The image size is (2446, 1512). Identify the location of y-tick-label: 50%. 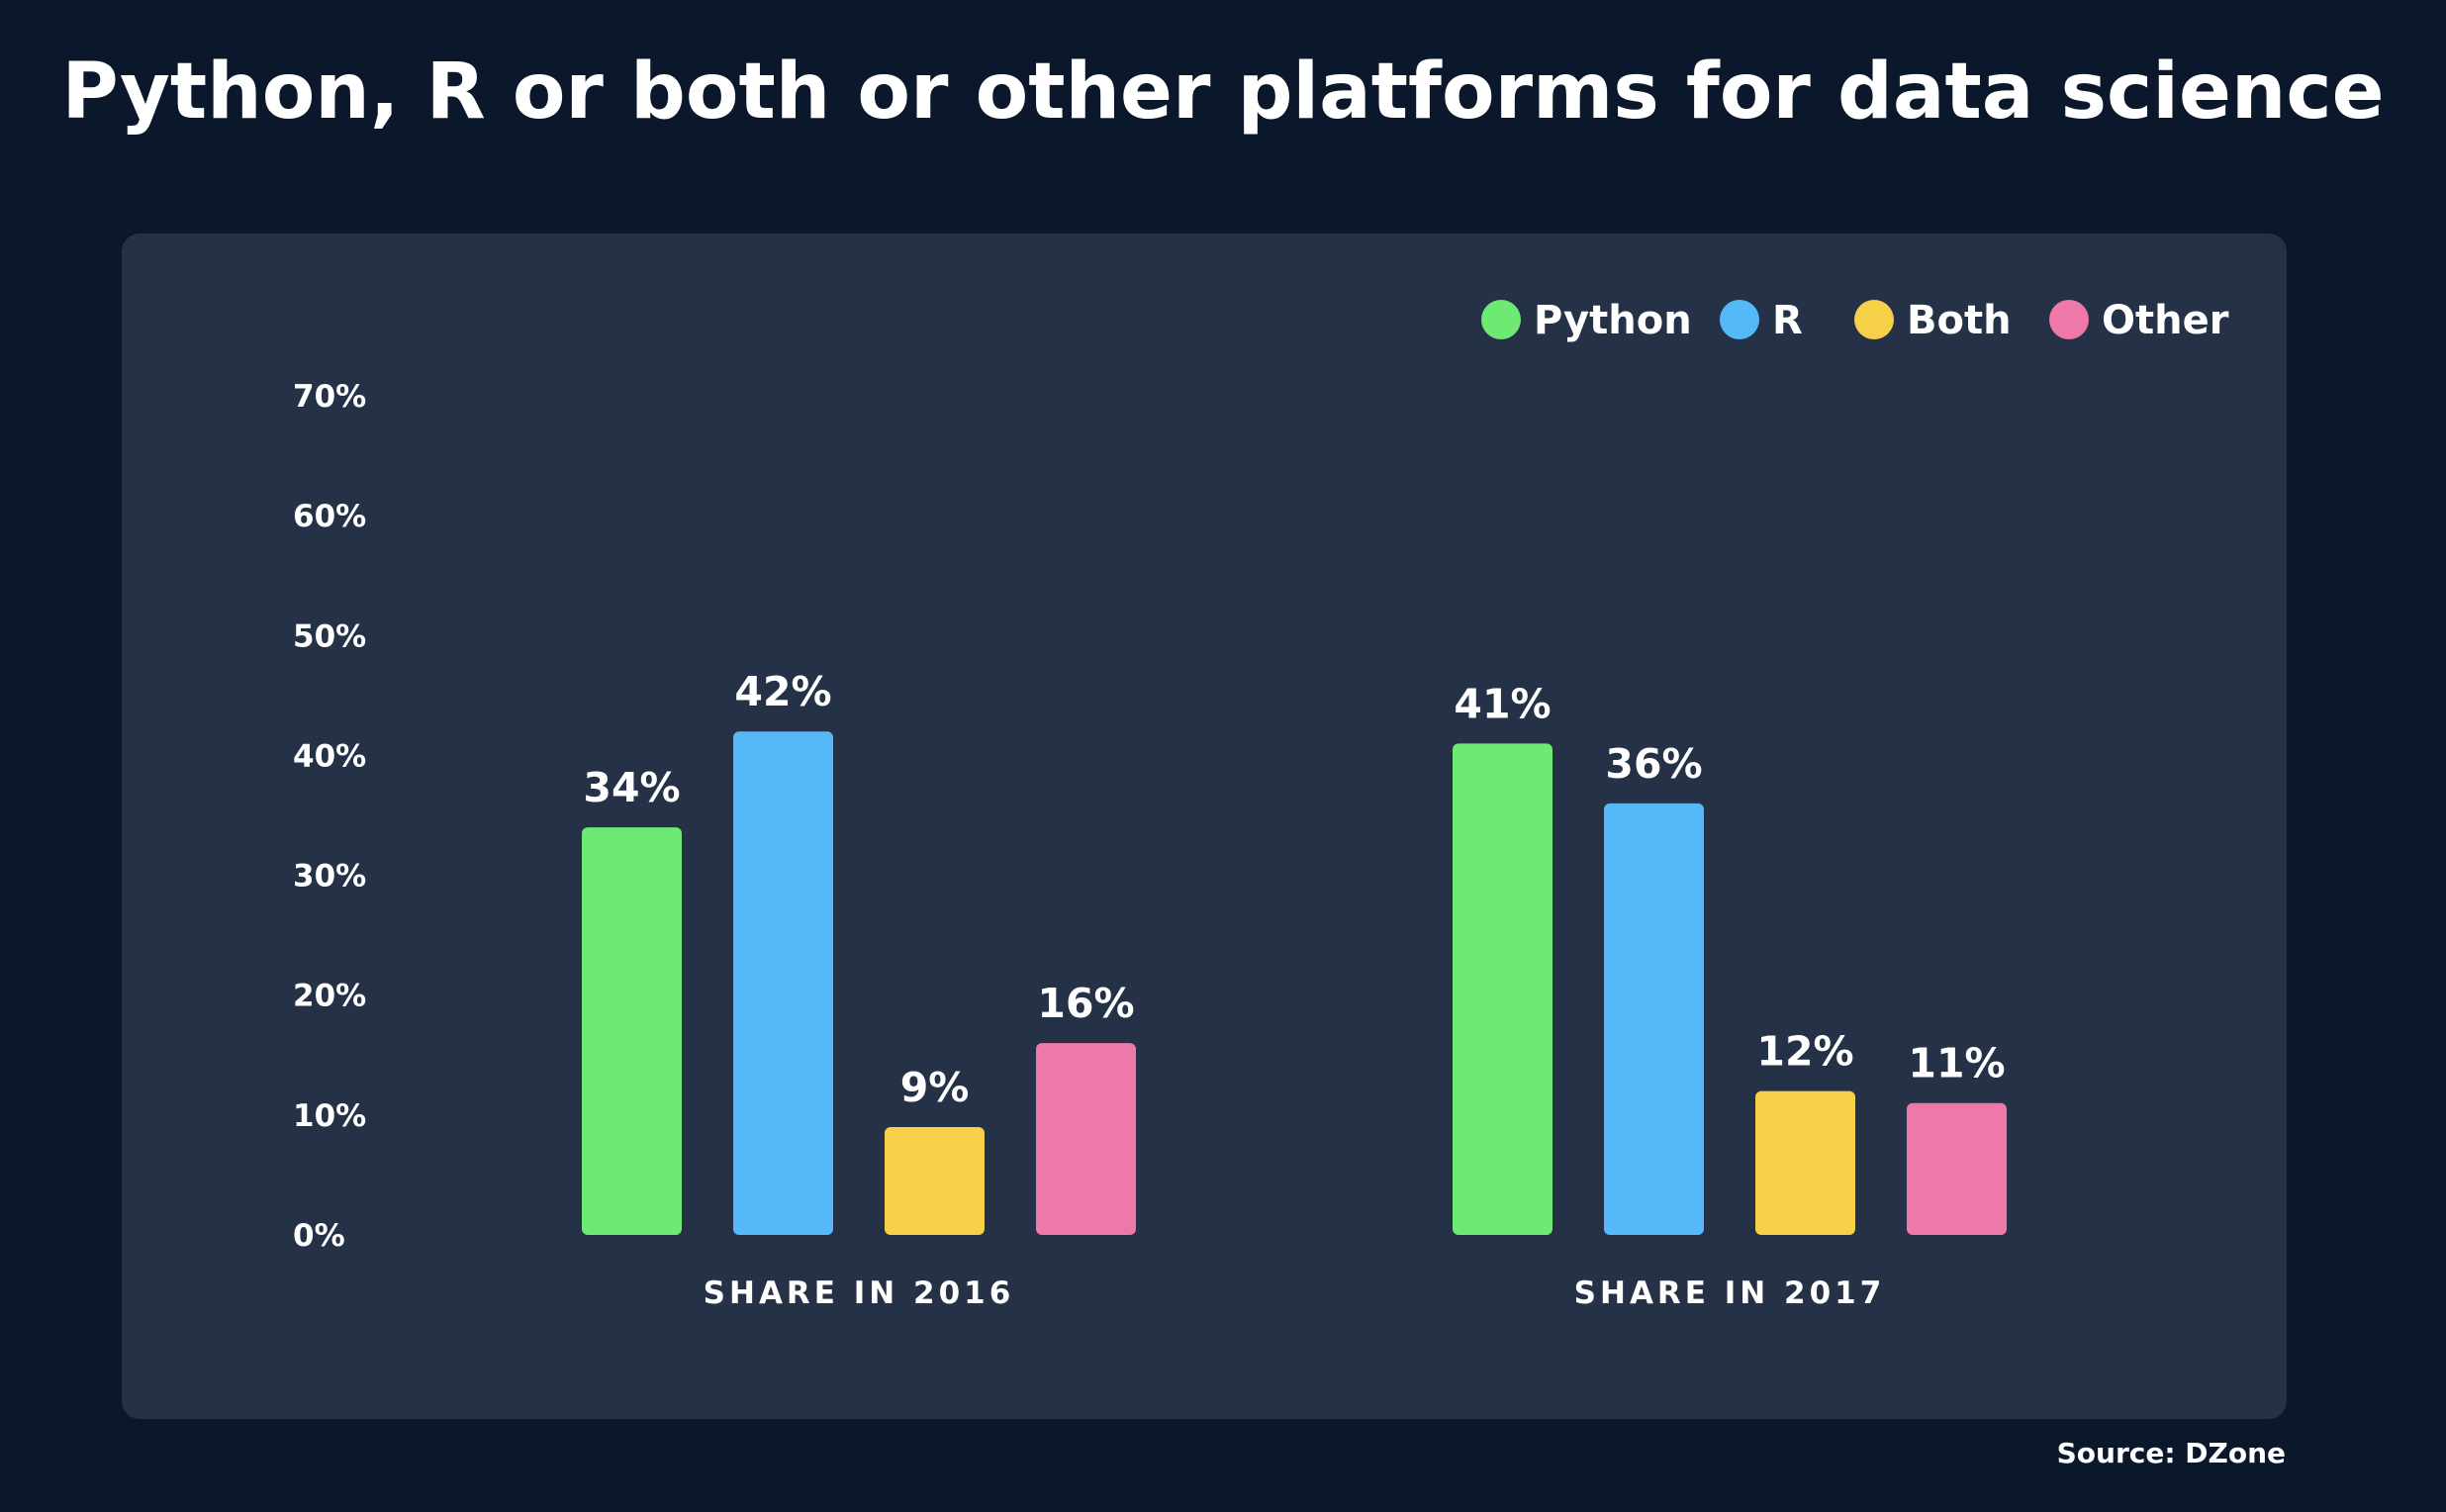
(329, 636).